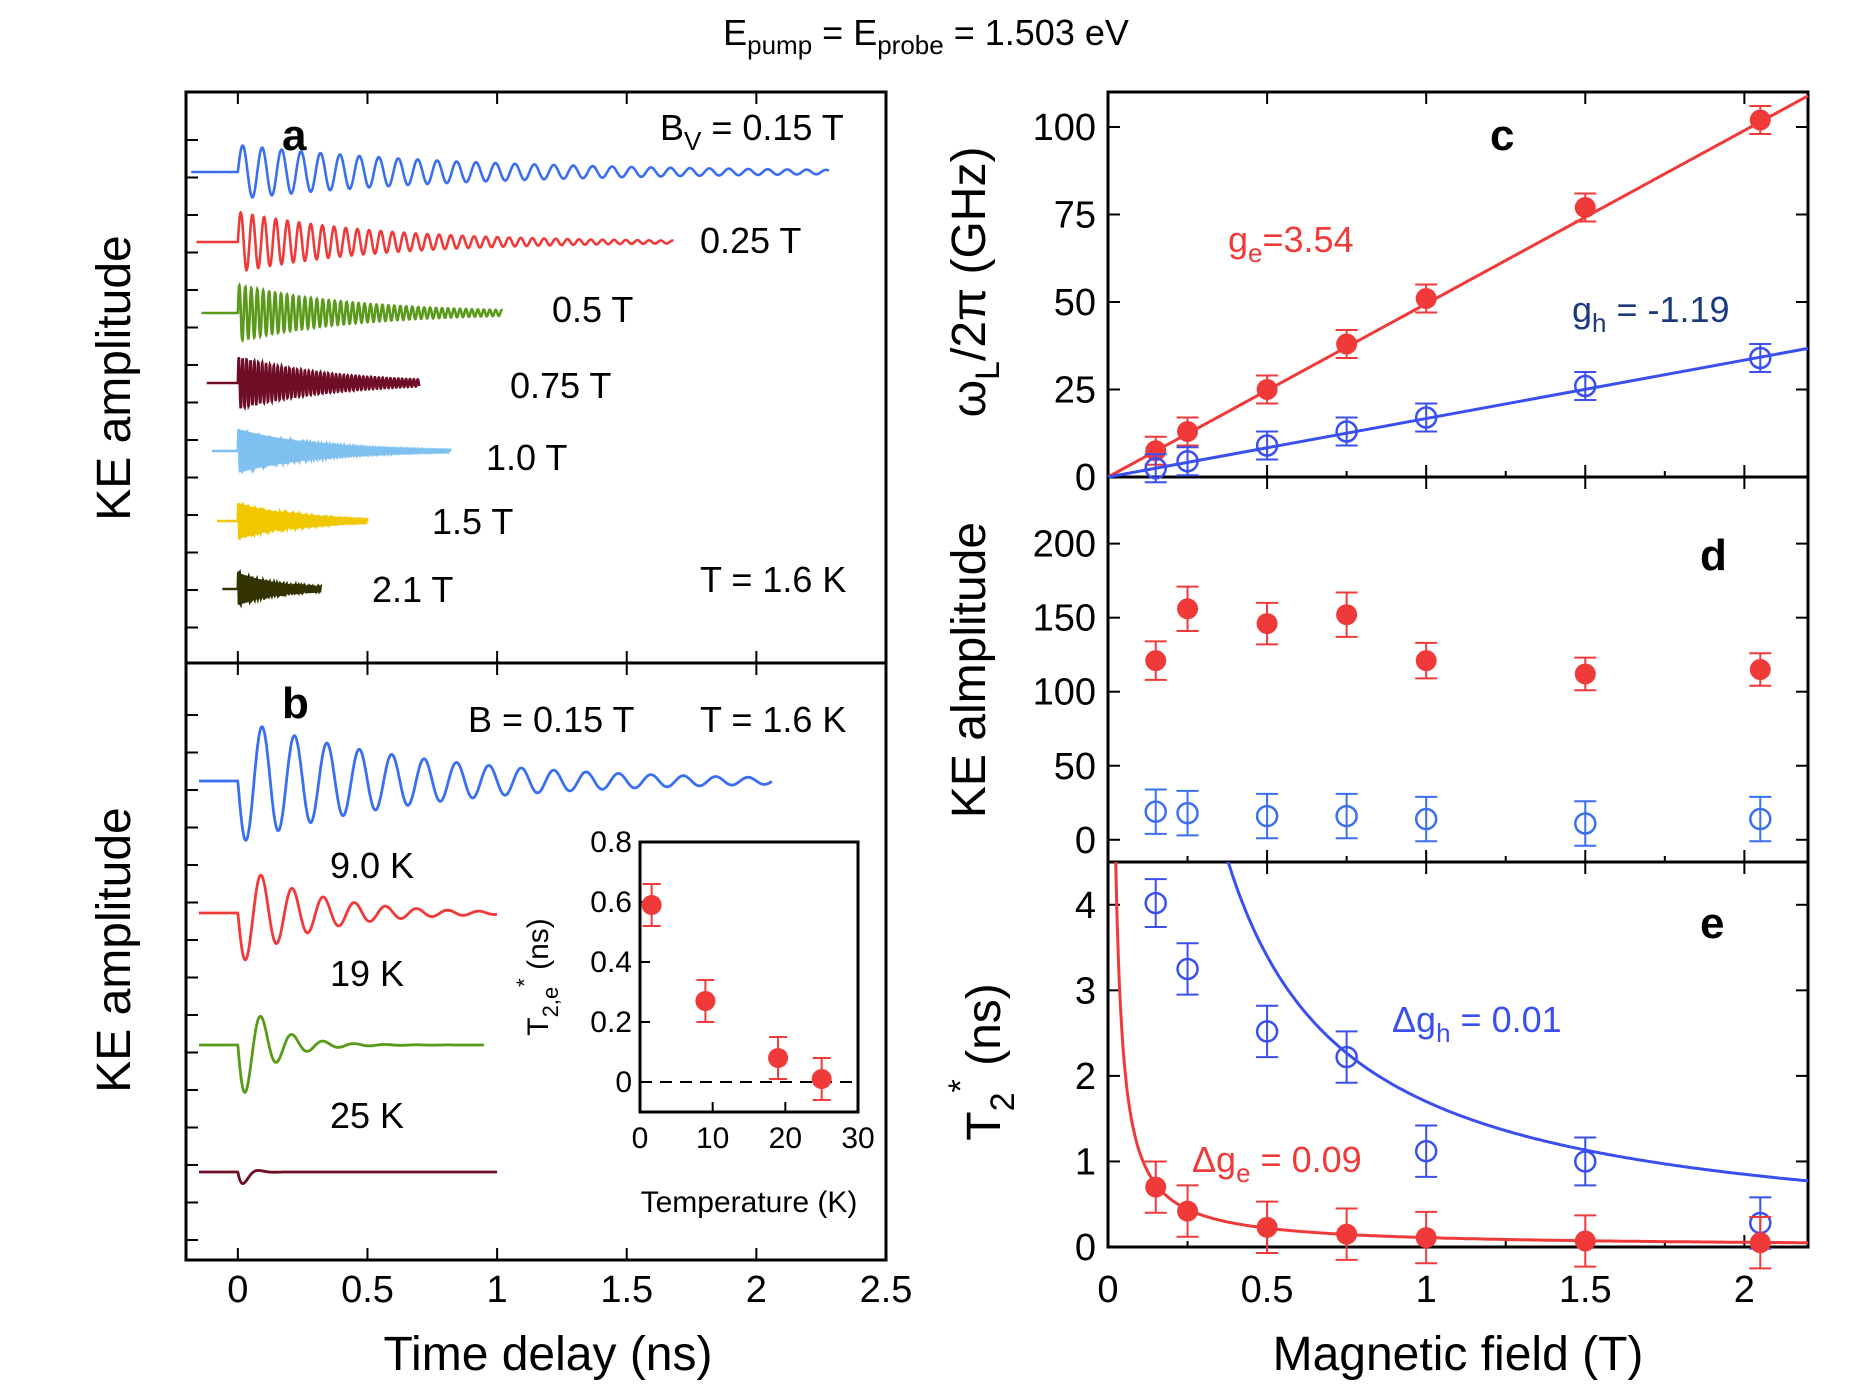 This screenshot has width=1852, height=1387. I want to click on ab-xtick-label: 0, so click(237, 1290).